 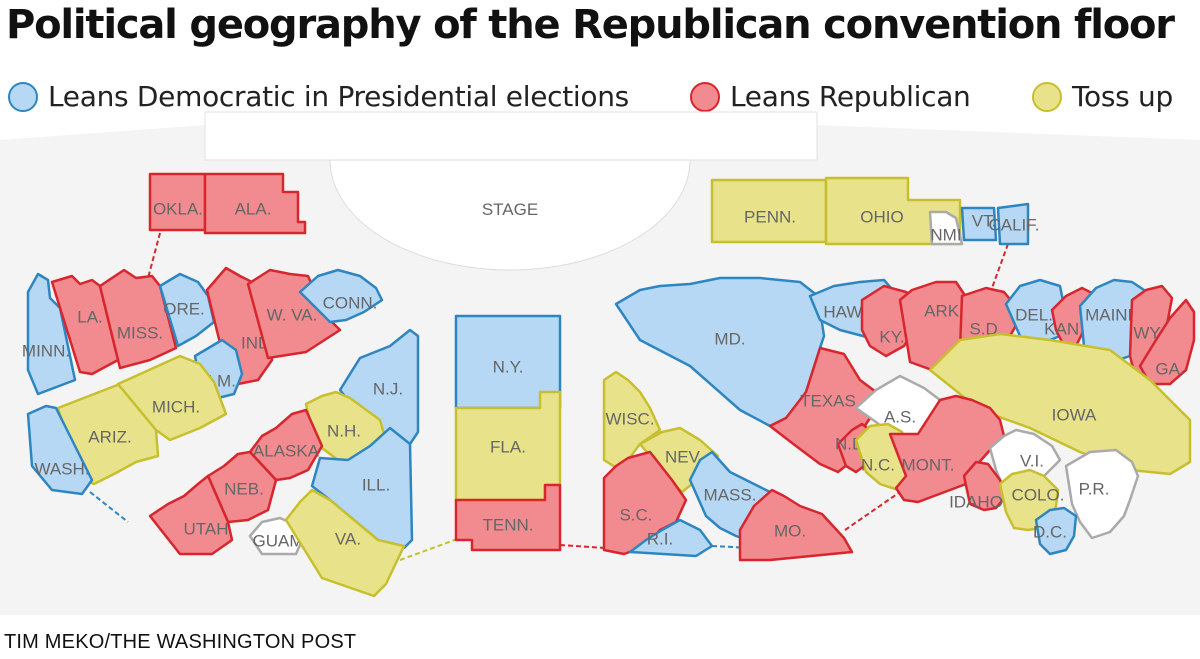 What do you see at coordinates (176, 406) in the screenshot?
I see `delegation-label-mich: MICH.` at bounding box center [176, 406].